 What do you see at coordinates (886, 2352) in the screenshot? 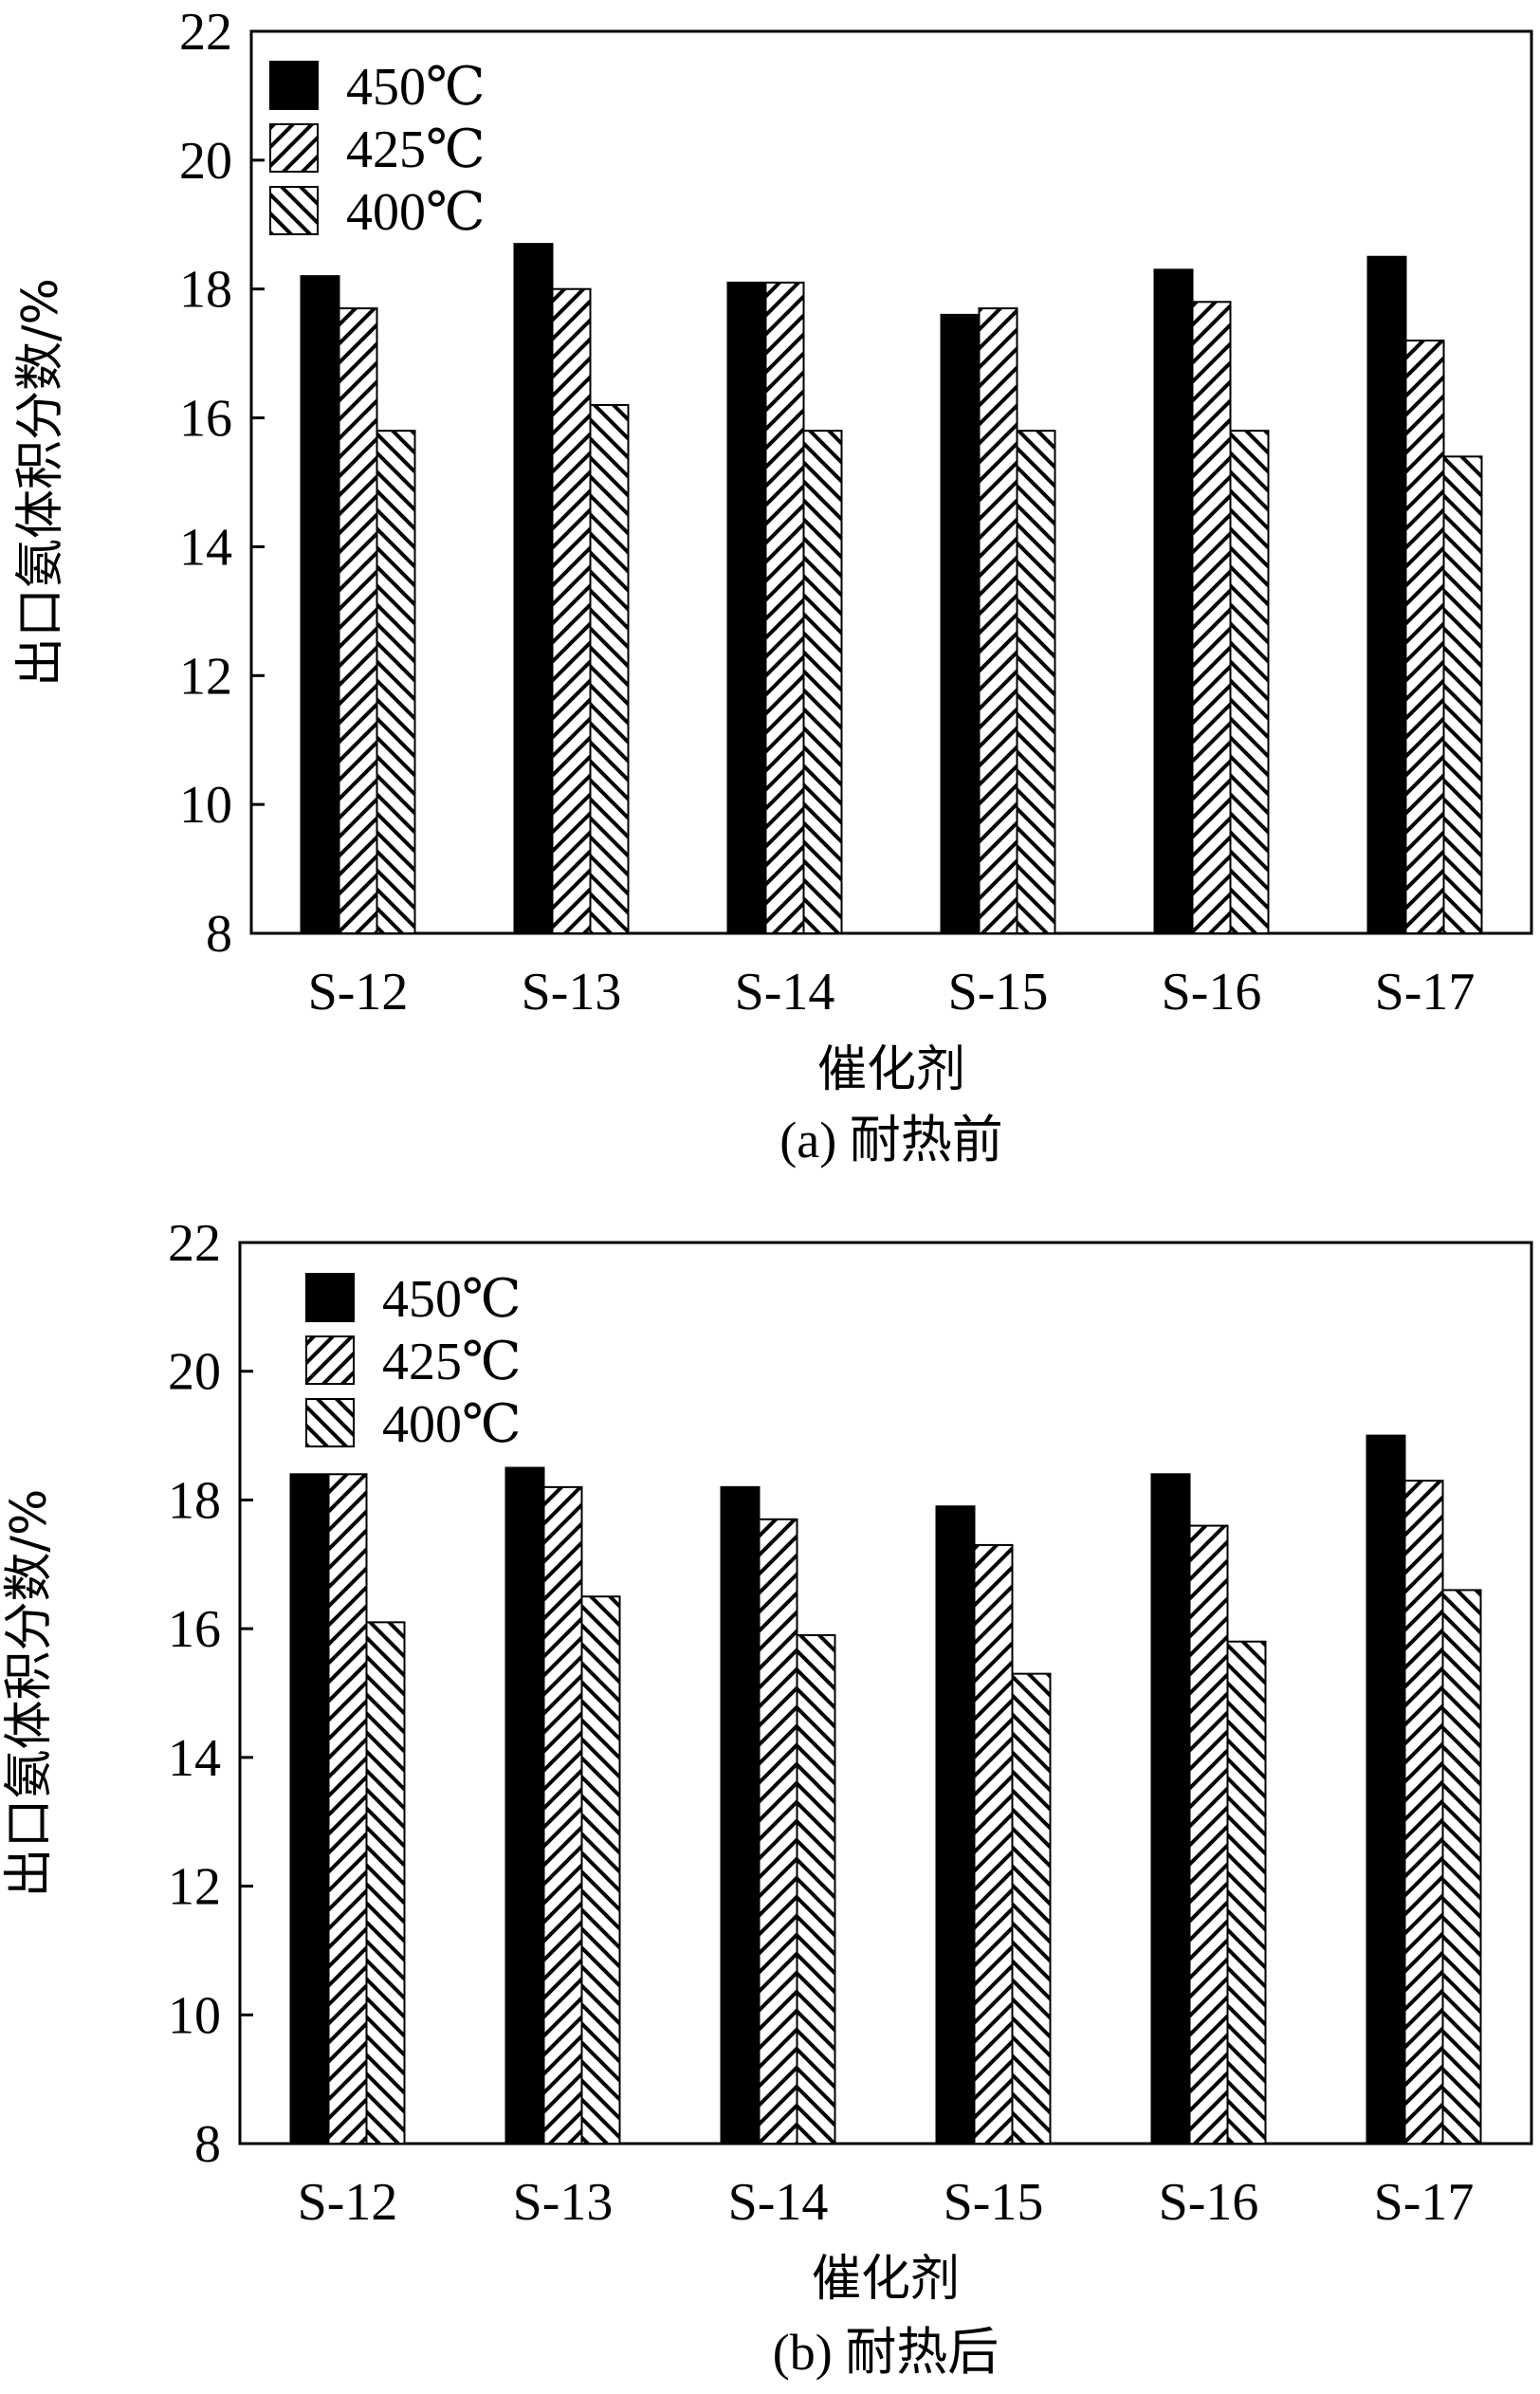
I see `chart-caption: (b) 耐热后` at bounding box center [886, 2352].